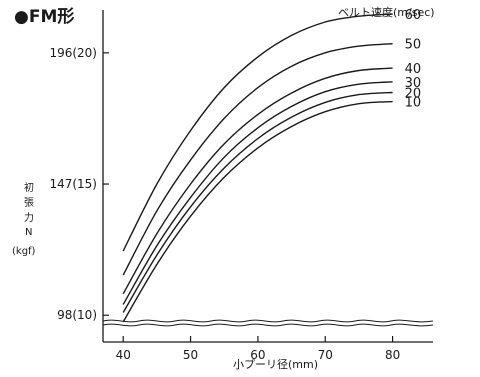 The image size is (480, 377). Describe the element at coordinates (392, 355) in the screenshot. I see `x-tick-label: 80` at that location.